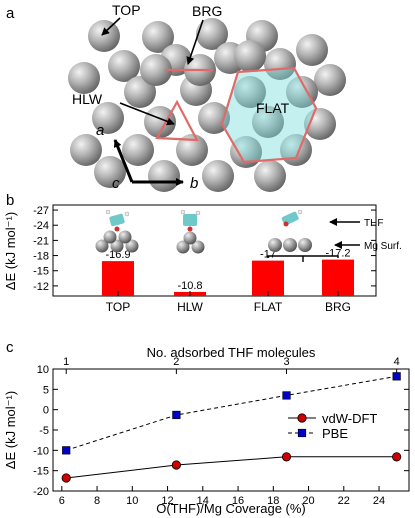 This screenshot has width=415, height=518. Describe the element at coordinates (41, 272) in the screenshot. I see `y-tick-label-b-1: -15` at that location.